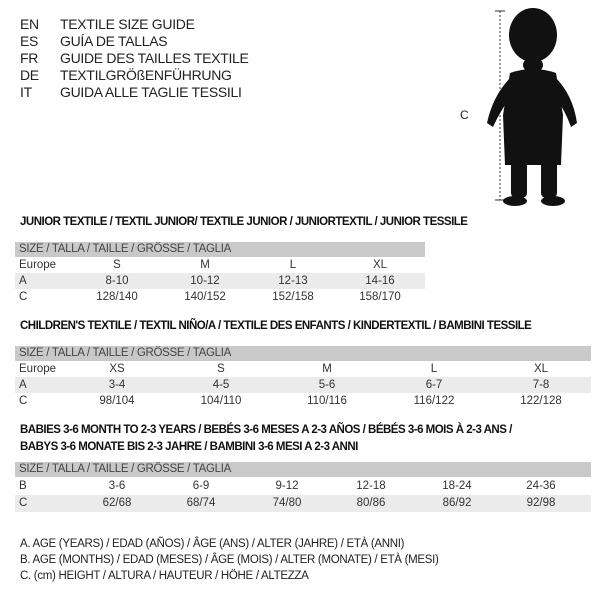 The width and height of the screenshot is (600, 600). Describe the element at coordinates (303, 385) in the screenshot. I see `table-row: A 3-4 4-5 5-6 6-7 7-8` at that location.